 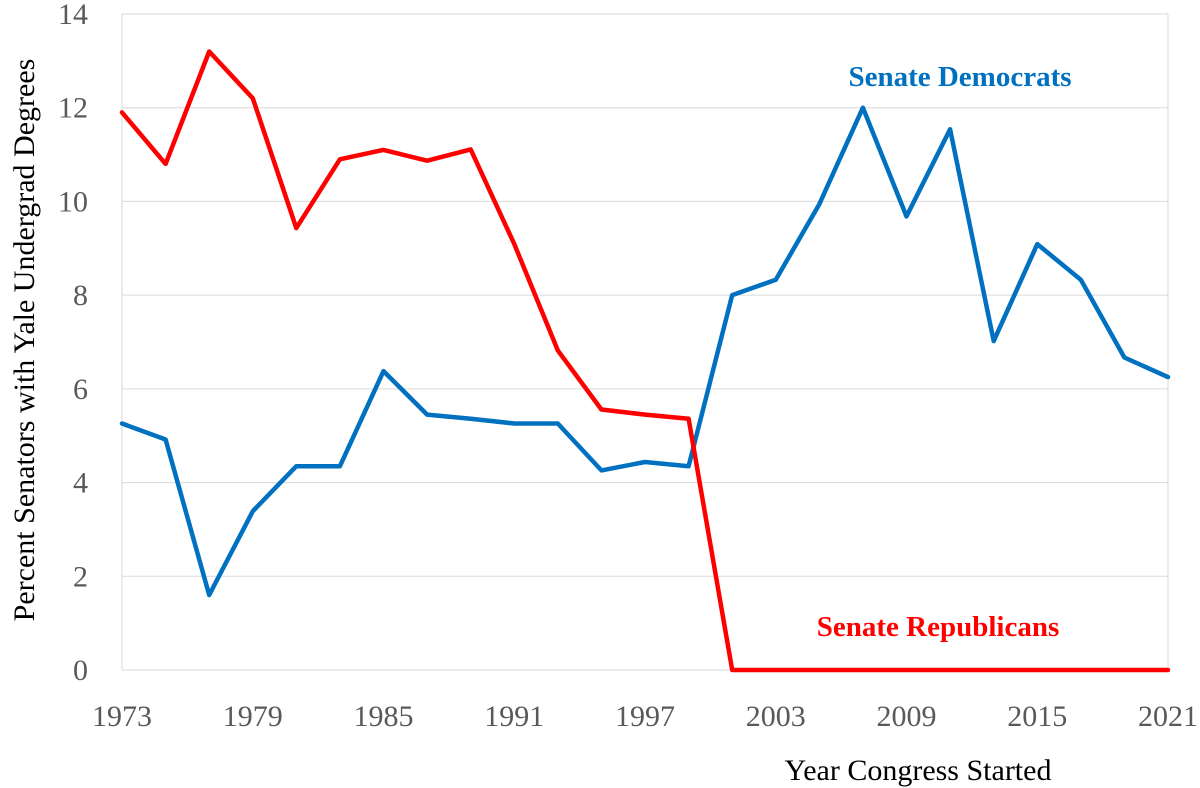 What do you see at coordinates (73, 343) in the screenshot?
I see `y-axis-ticks: 0 2 4 6 8 10 12 14` at bounding box center [73, 343].